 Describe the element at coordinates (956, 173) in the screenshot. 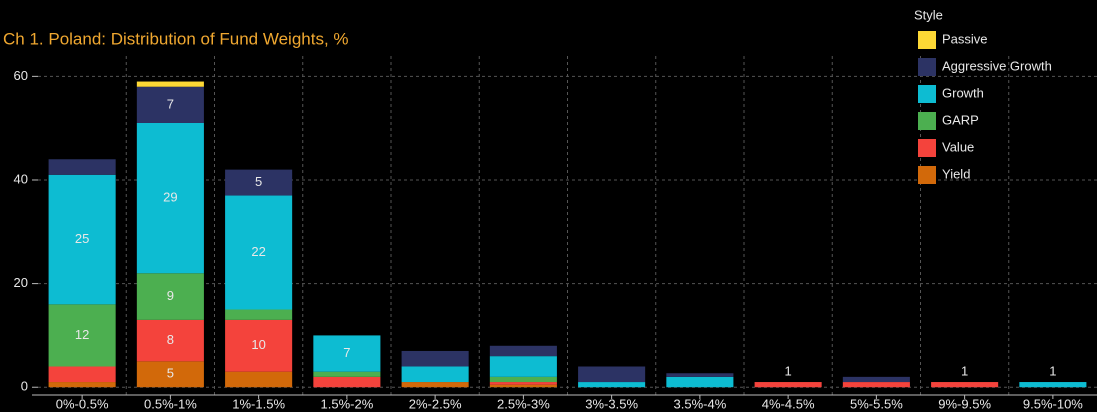

I see `legend-label: Yield` at that location.